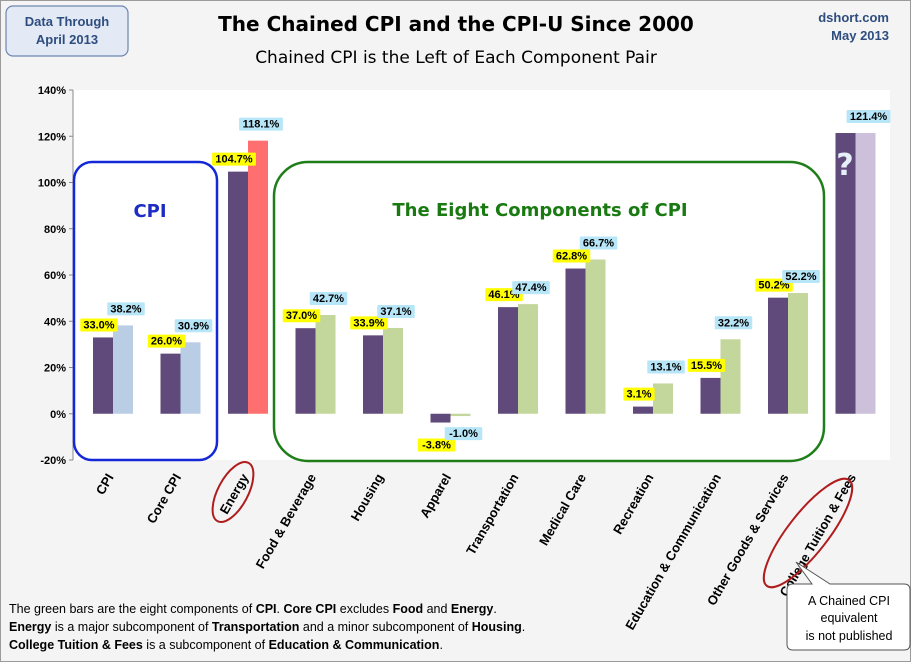  I want to click on data-label: 37.1%, so click(396, 311).